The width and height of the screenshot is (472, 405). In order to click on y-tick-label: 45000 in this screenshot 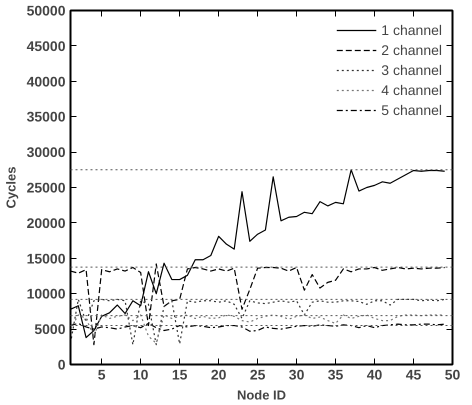, I will do `click(46, 46)`.